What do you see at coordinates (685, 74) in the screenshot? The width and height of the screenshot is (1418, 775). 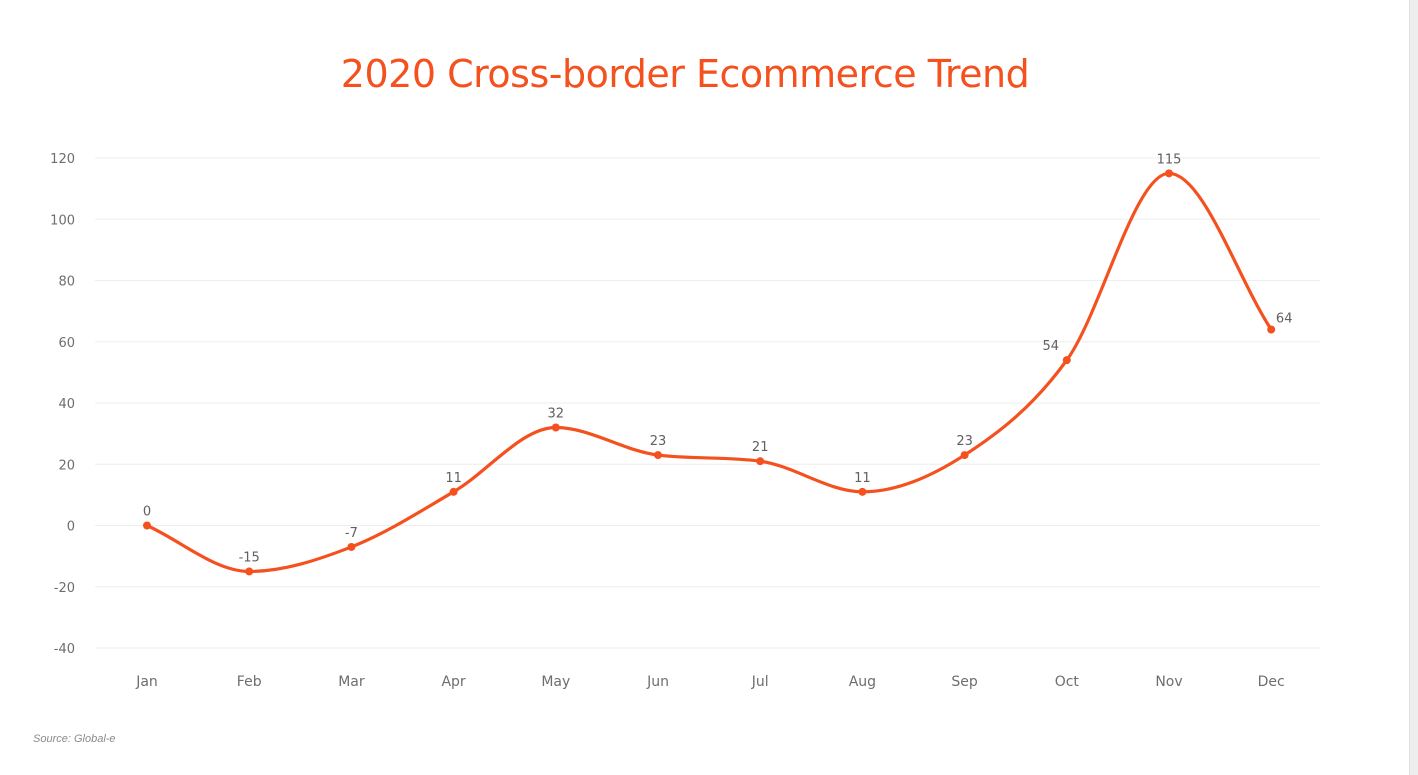 I see `chart-title: 2020 Cross-border Ecommerce Trend` at bounding box center [685, 74].